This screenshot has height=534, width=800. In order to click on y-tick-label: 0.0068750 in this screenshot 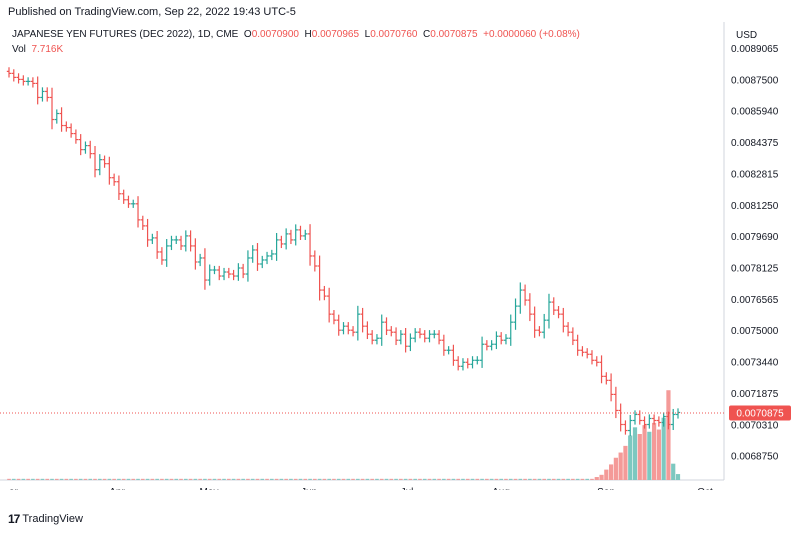, I will do `click(755, 457)`.